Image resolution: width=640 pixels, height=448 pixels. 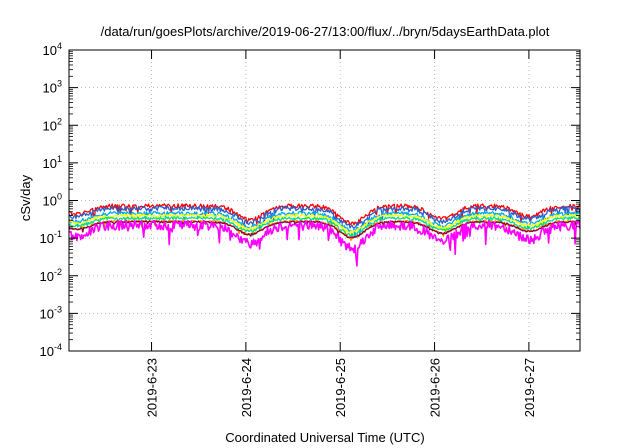 What do you see at coordinates (52, 162) in the screenshot?
I see `y-tick-label: 10¹` at bounding box center [52, 162].